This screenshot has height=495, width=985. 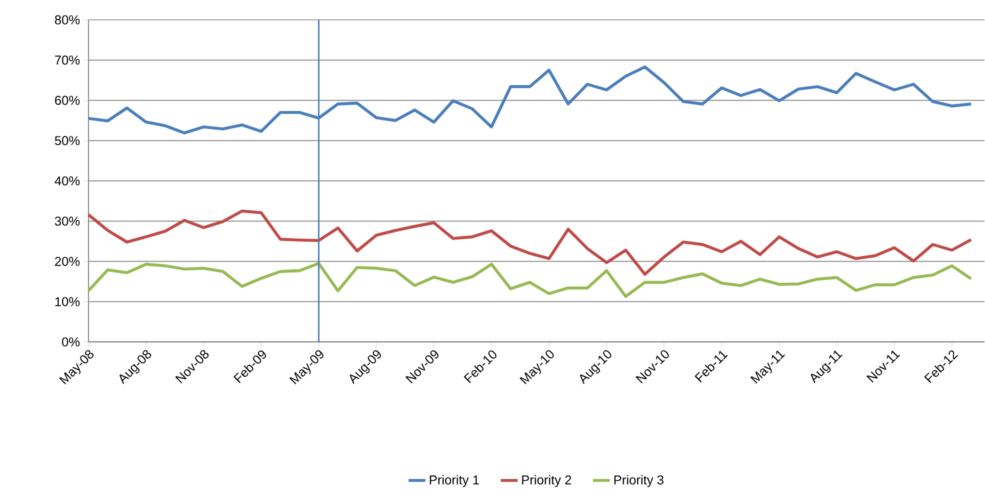 What do you see at coordinates (639, 481) in the screenshot?
I see `legend-label: Priority 3` at bounding box center [639, 481].